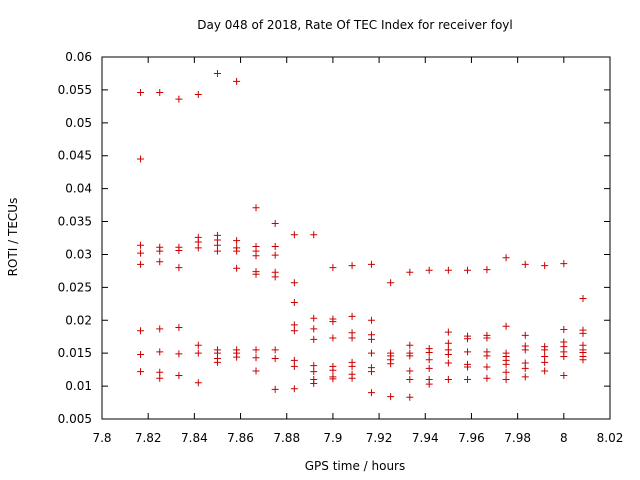 The height and width of the screenshot is (480, 640). I want to click on y-tick-label: 0.06, so click(78, 57).